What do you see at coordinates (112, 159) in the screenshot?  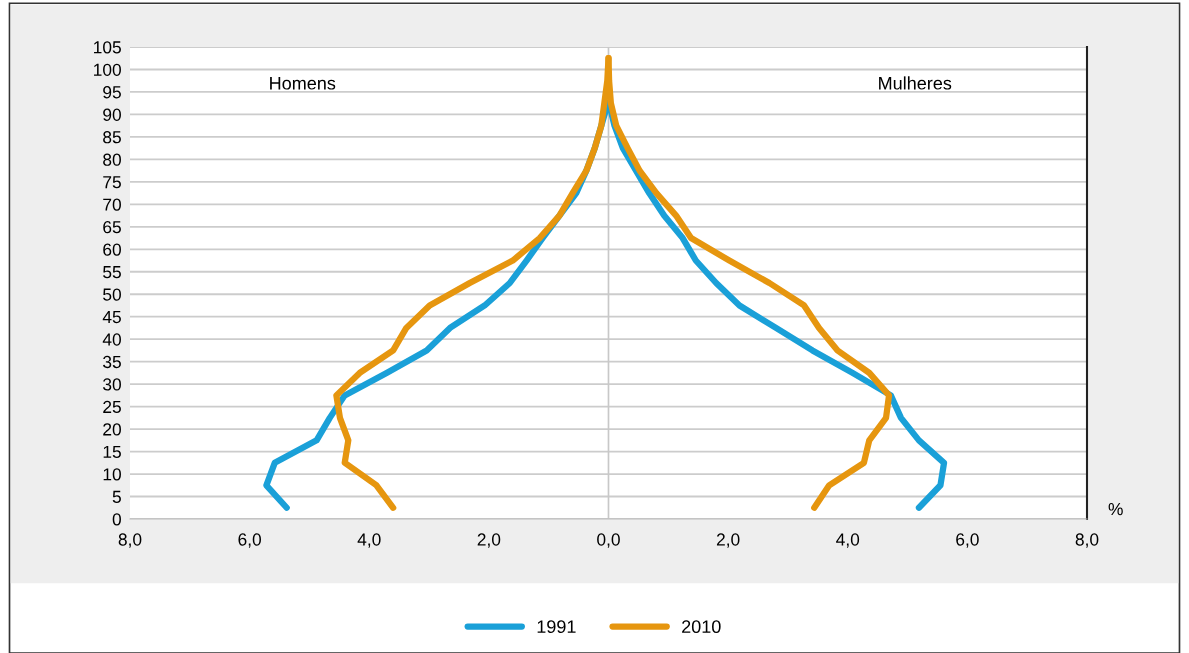 I see `y-tick-label: 80` at bounding box center [112, 159].